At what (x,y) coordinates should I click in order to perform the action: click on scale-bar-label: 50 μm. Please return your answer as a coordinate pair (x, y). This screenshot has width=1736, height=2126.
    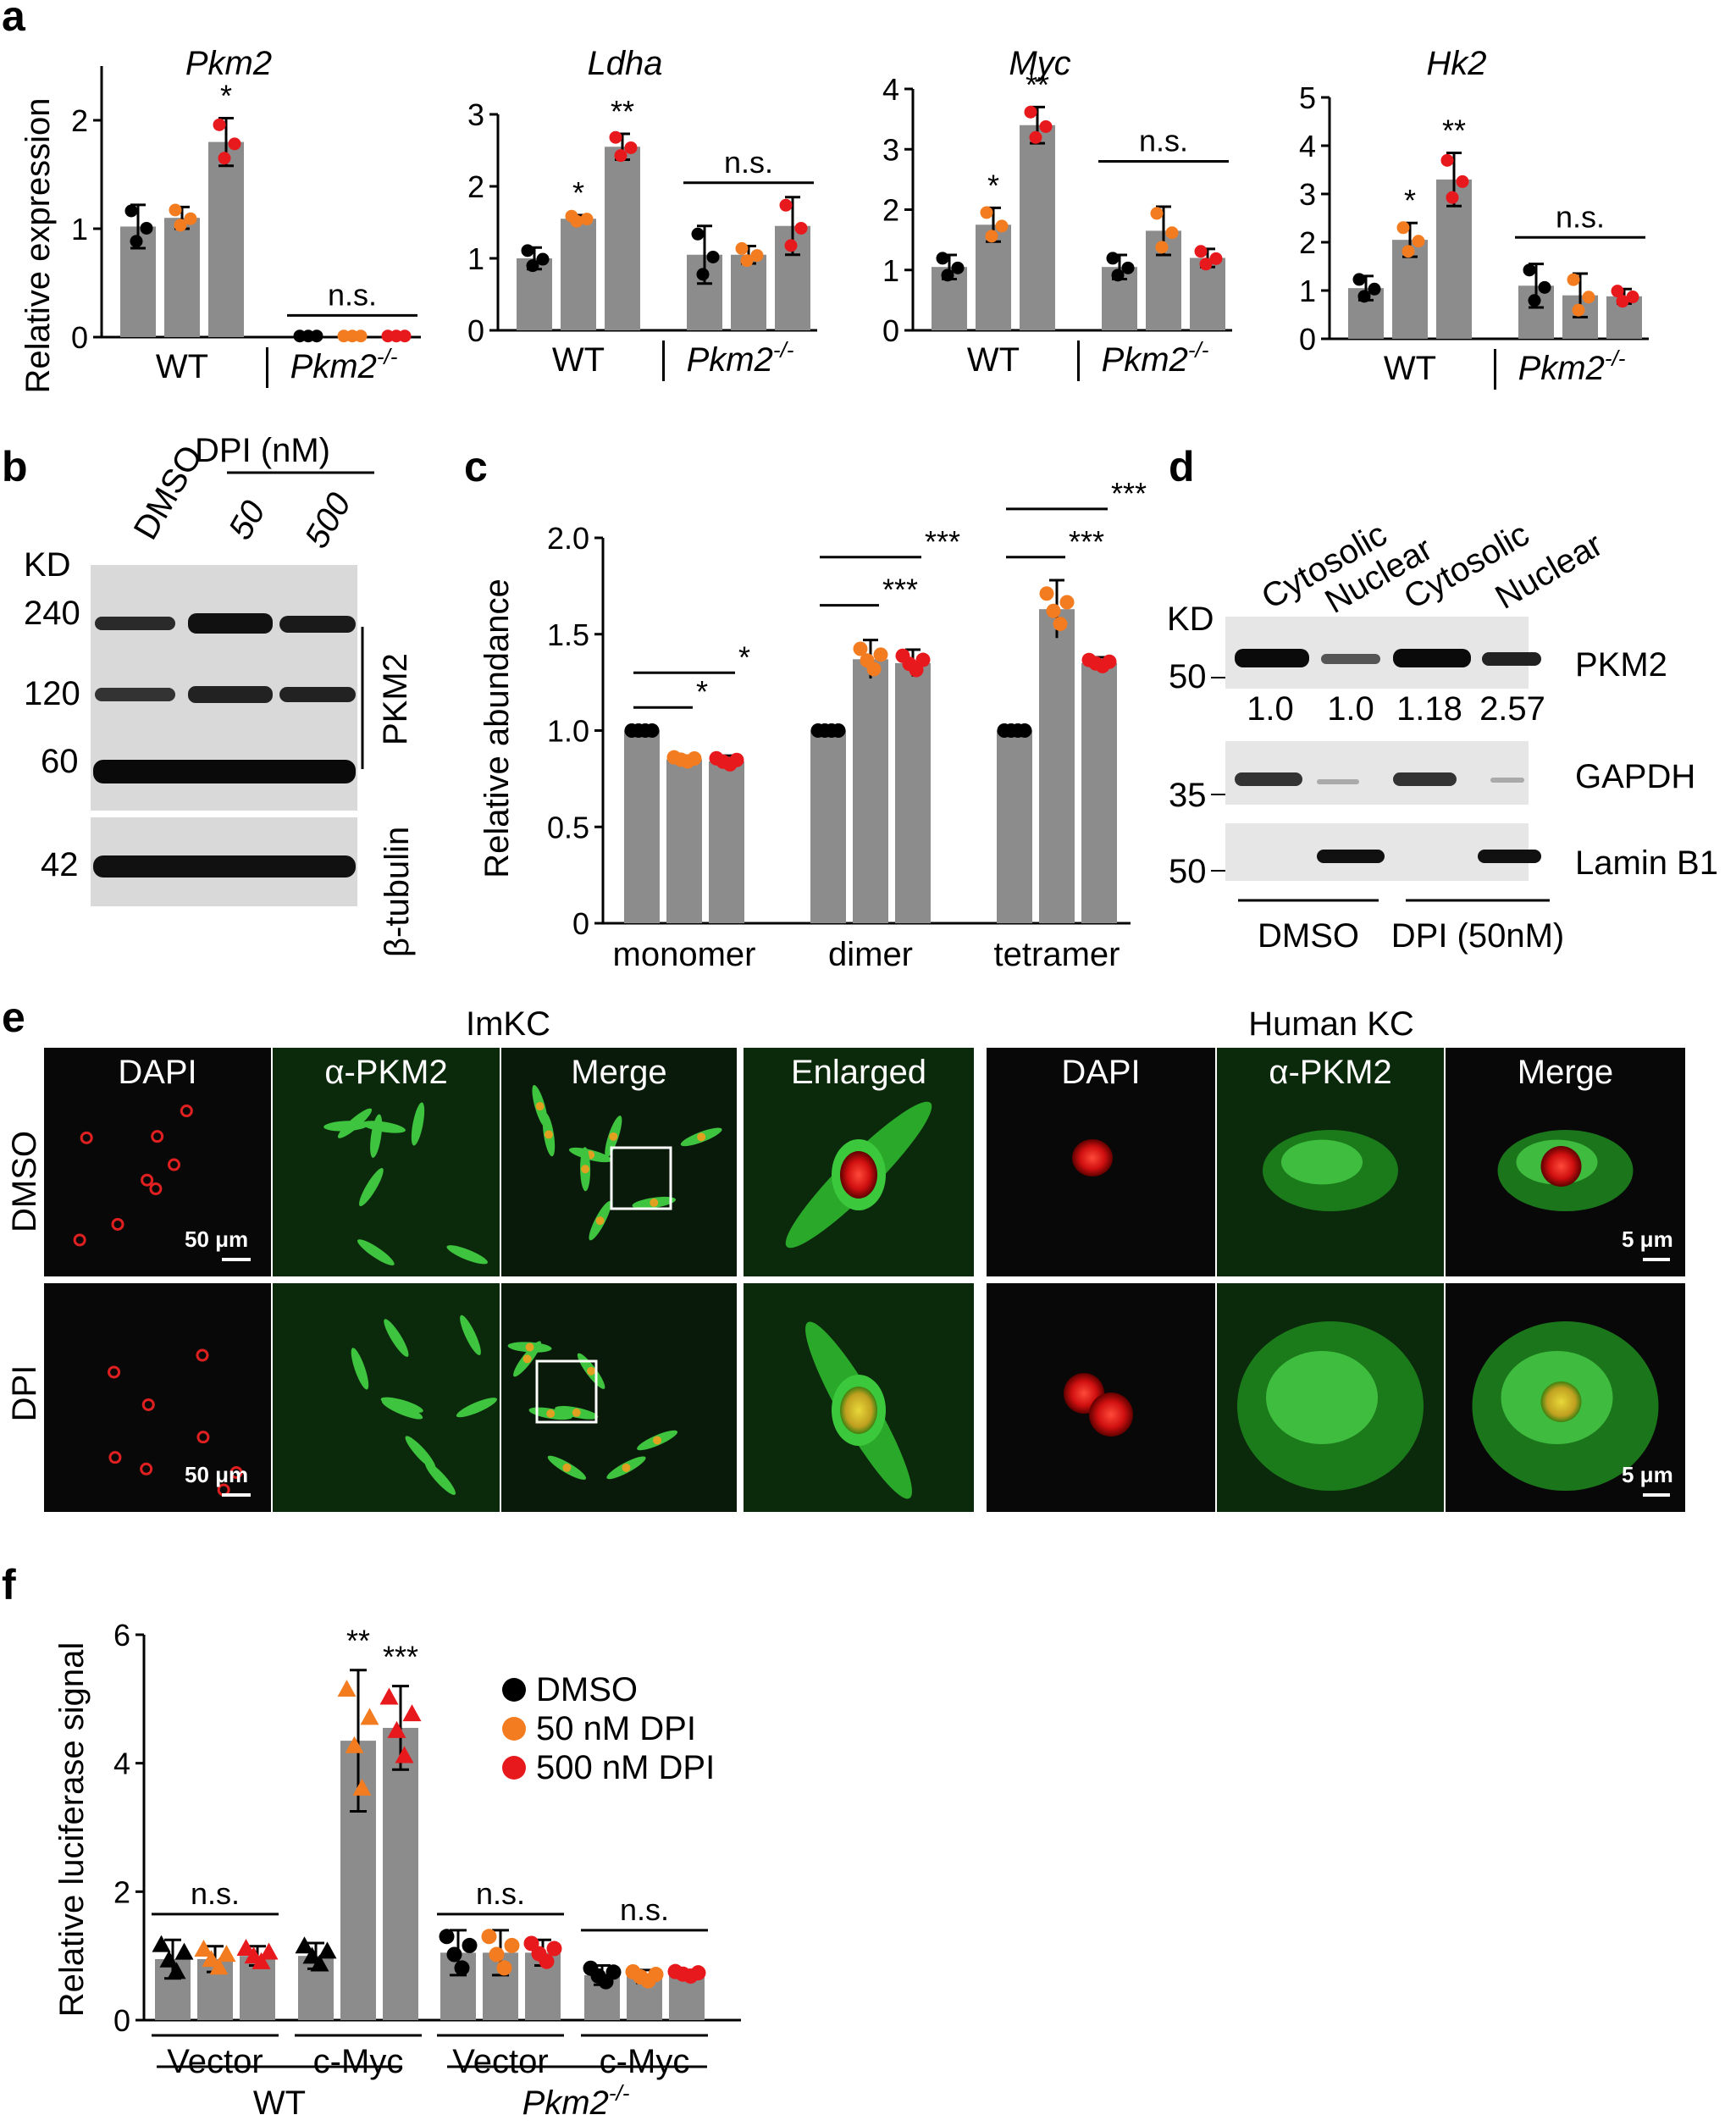
    Looking at the image, I should click on (216, 1474).